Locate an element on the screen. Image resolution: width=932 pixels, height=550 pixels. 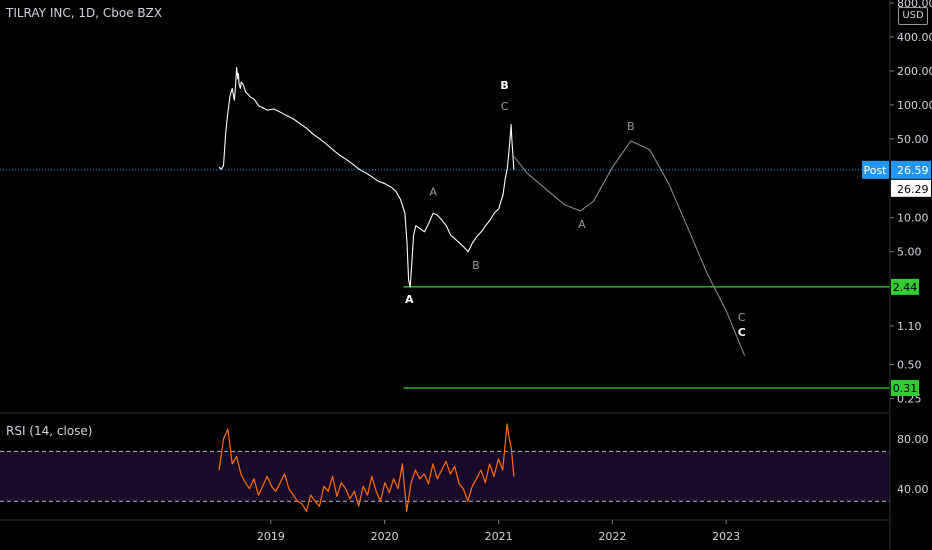
price-axis-label: 10.00 is located at coordinates (913, 218).